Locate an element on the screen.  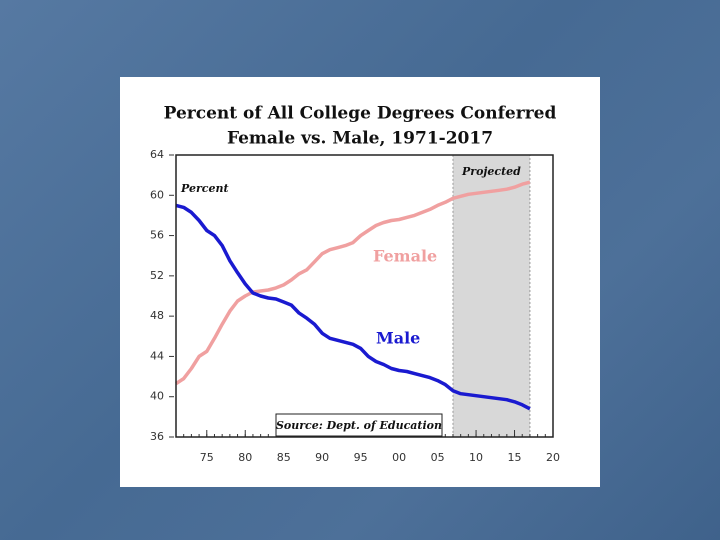
y-tick-label: 44 is located at coordinates (157, 355).